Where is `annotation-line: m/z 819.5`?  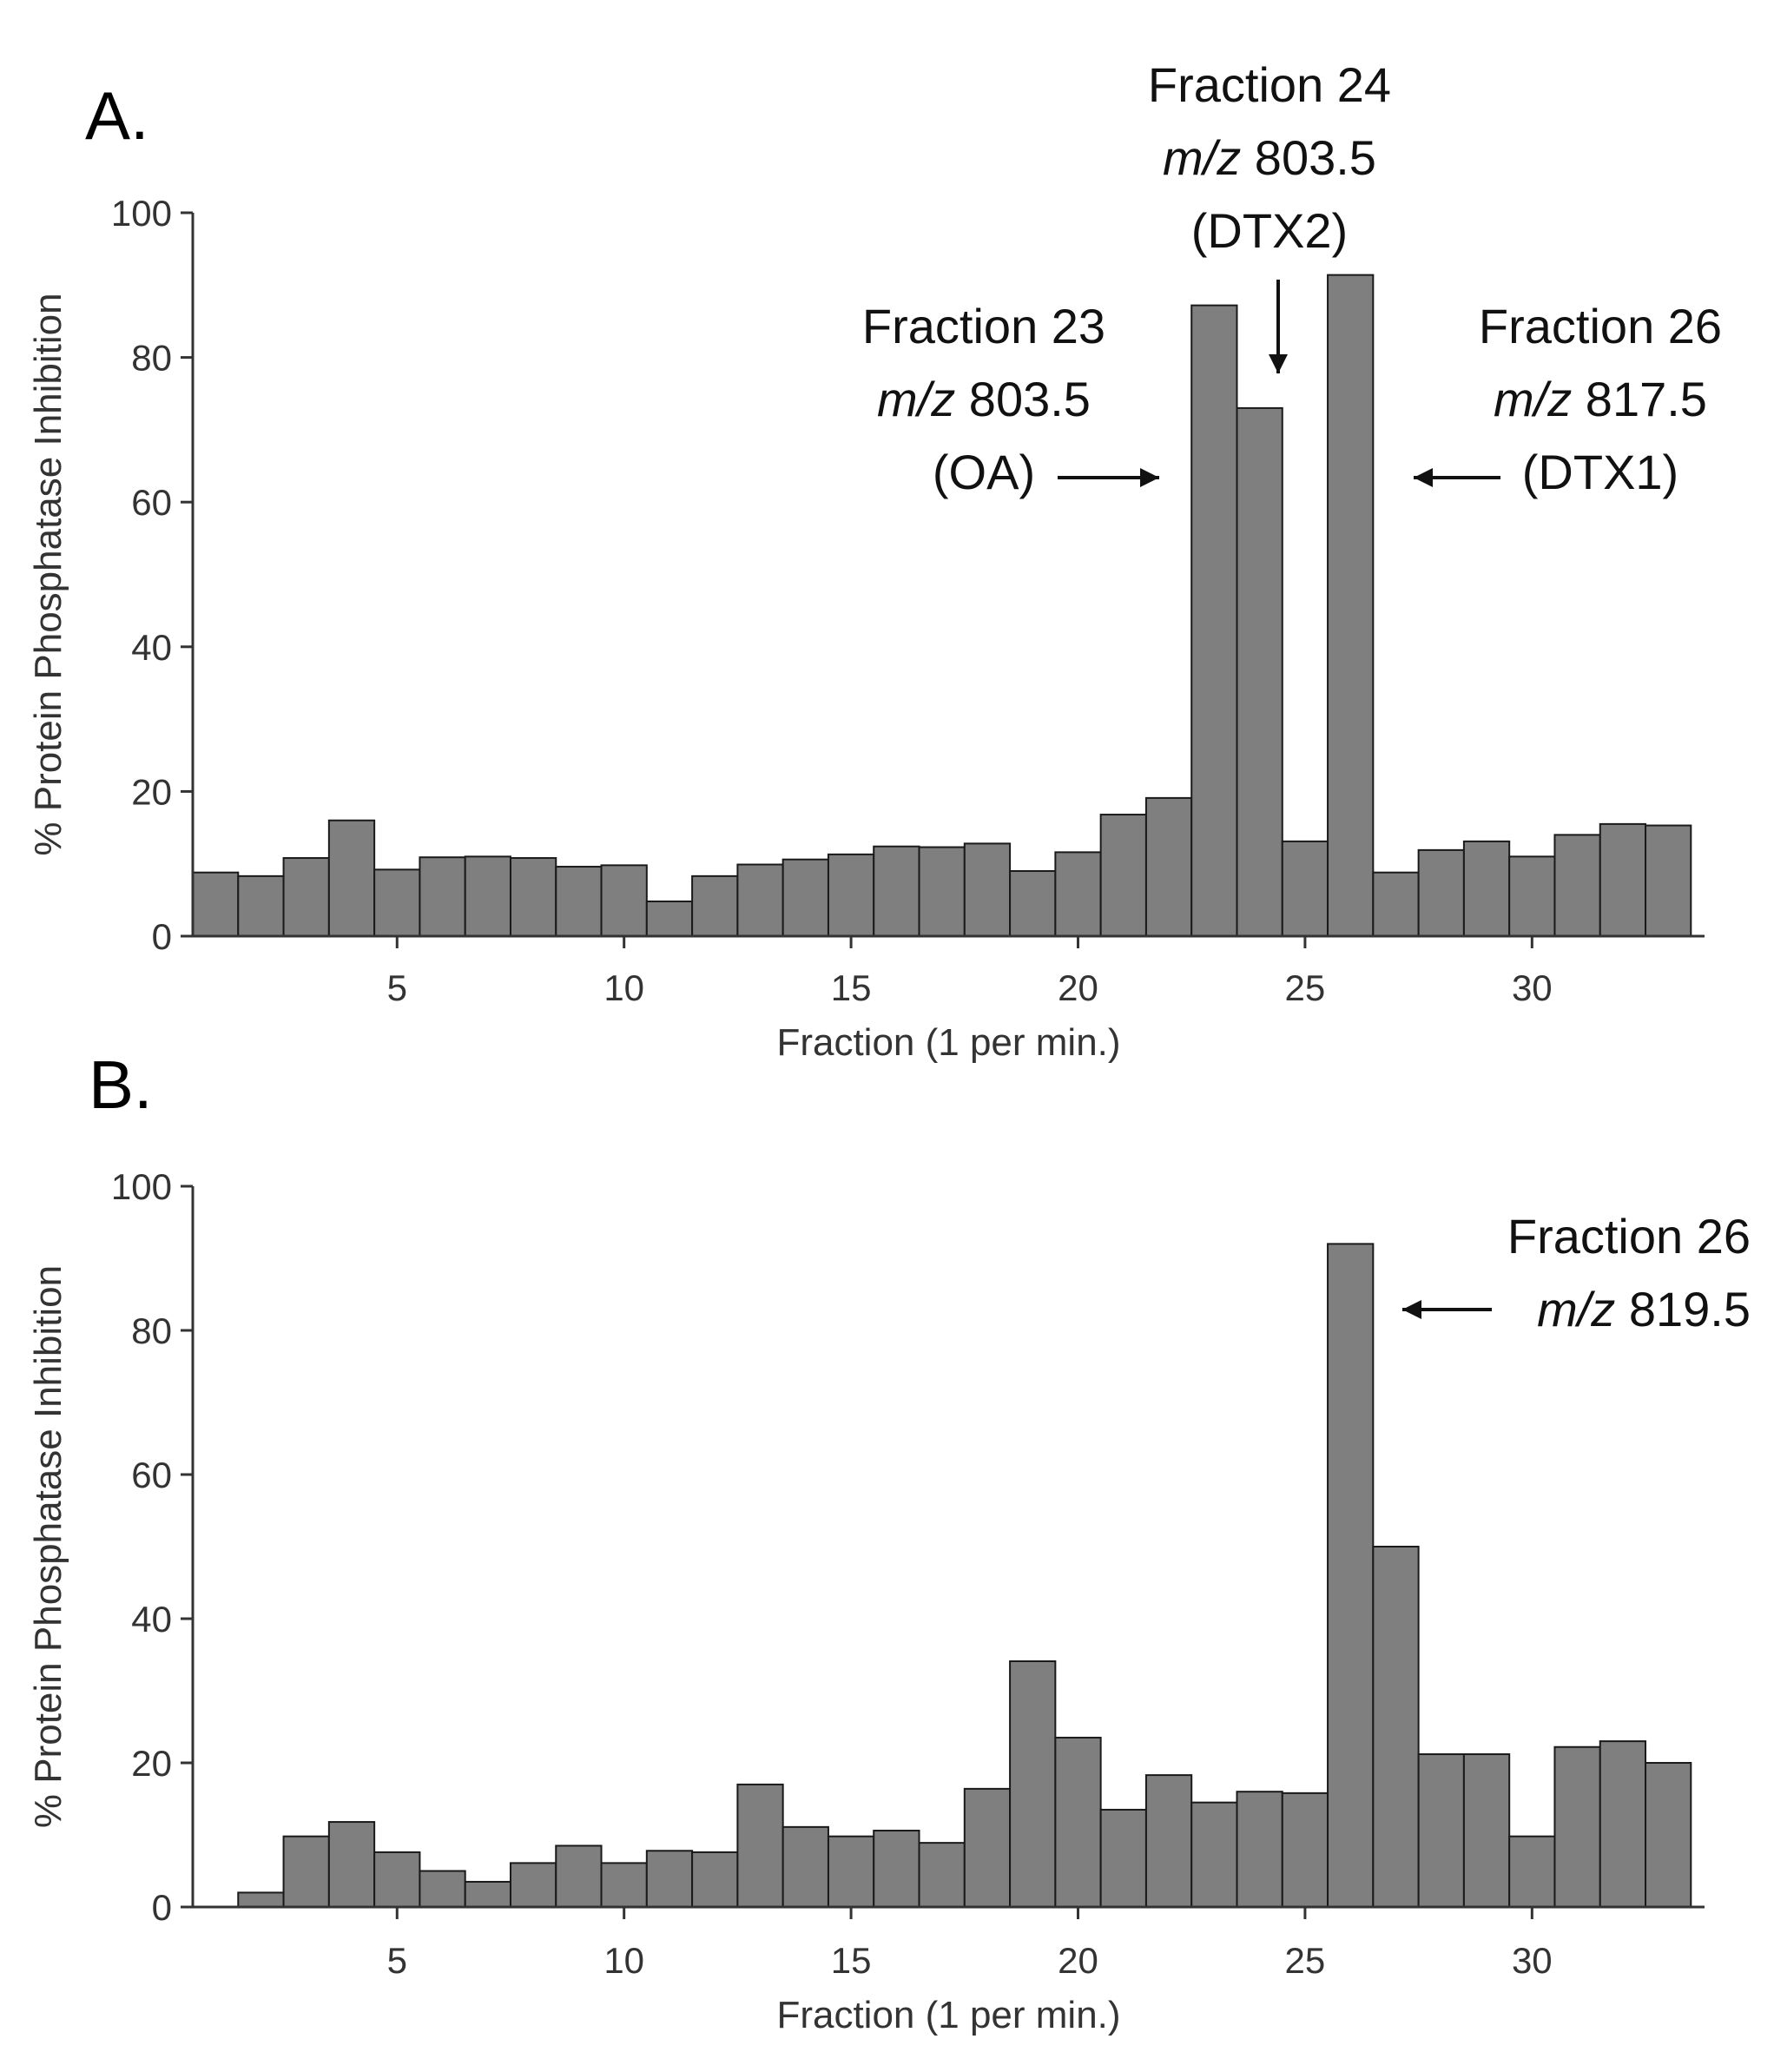 annotation-line: m/z 819.5 is located at coordinates (1644, 1309).